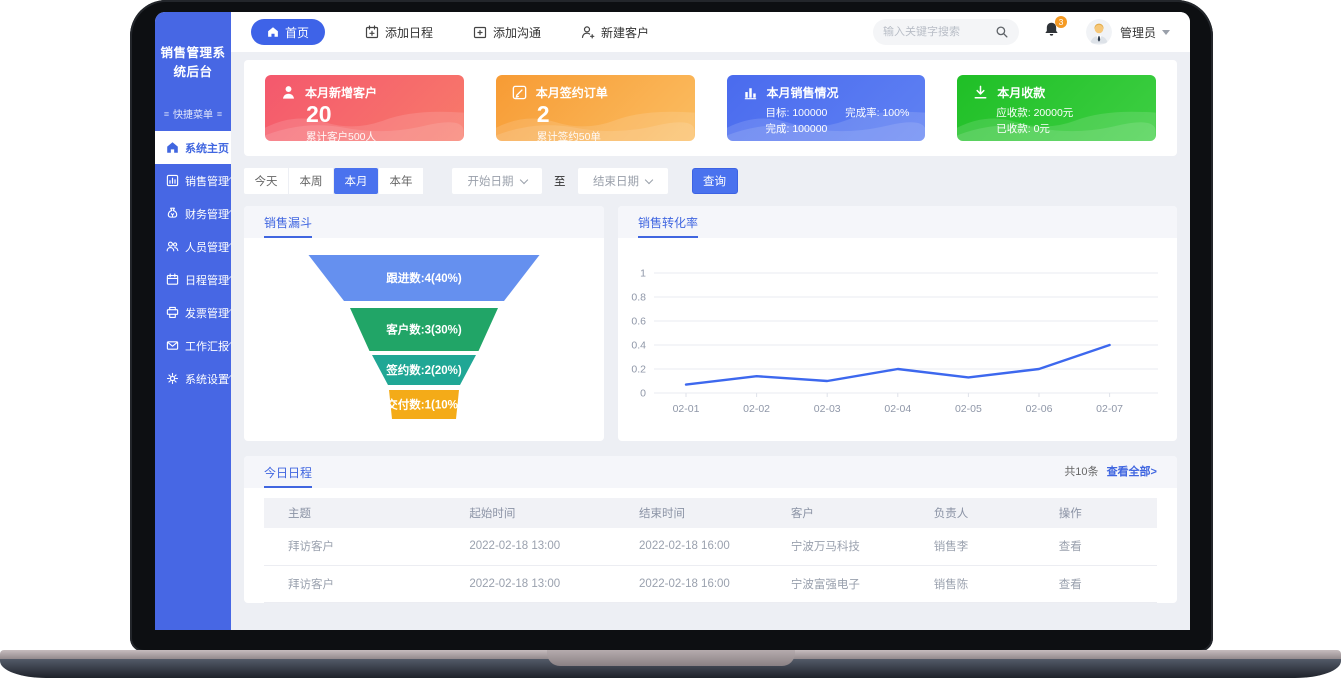 This screenshot has width=1341, height=678. What do you see at coordinates (827, 409) in the screenshot?
I see `svg-text: 02-03` at bounding box center [827, 409].